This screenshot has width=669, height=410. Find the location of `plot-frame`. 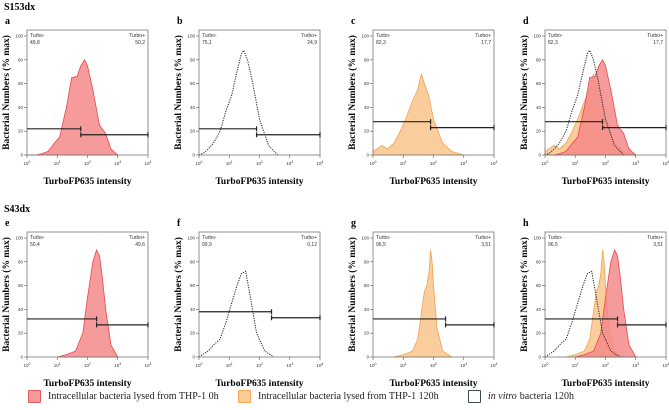

plot-frame is located at coordinates (259, 294).